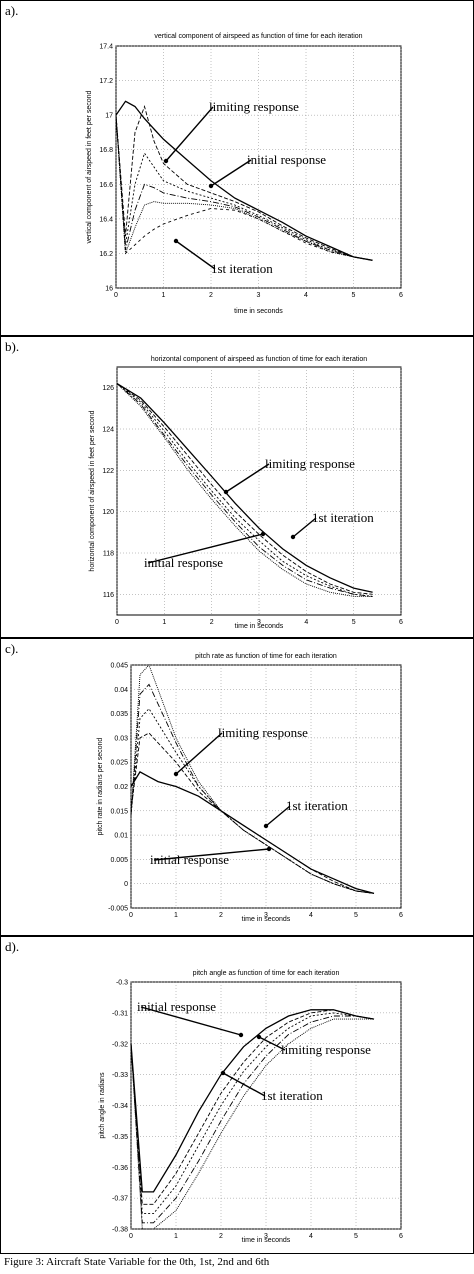  What do you see at coordinates (108, 430) in the screenshot?
I see `y-tick-label: 124` at bounding box center [108, 430].